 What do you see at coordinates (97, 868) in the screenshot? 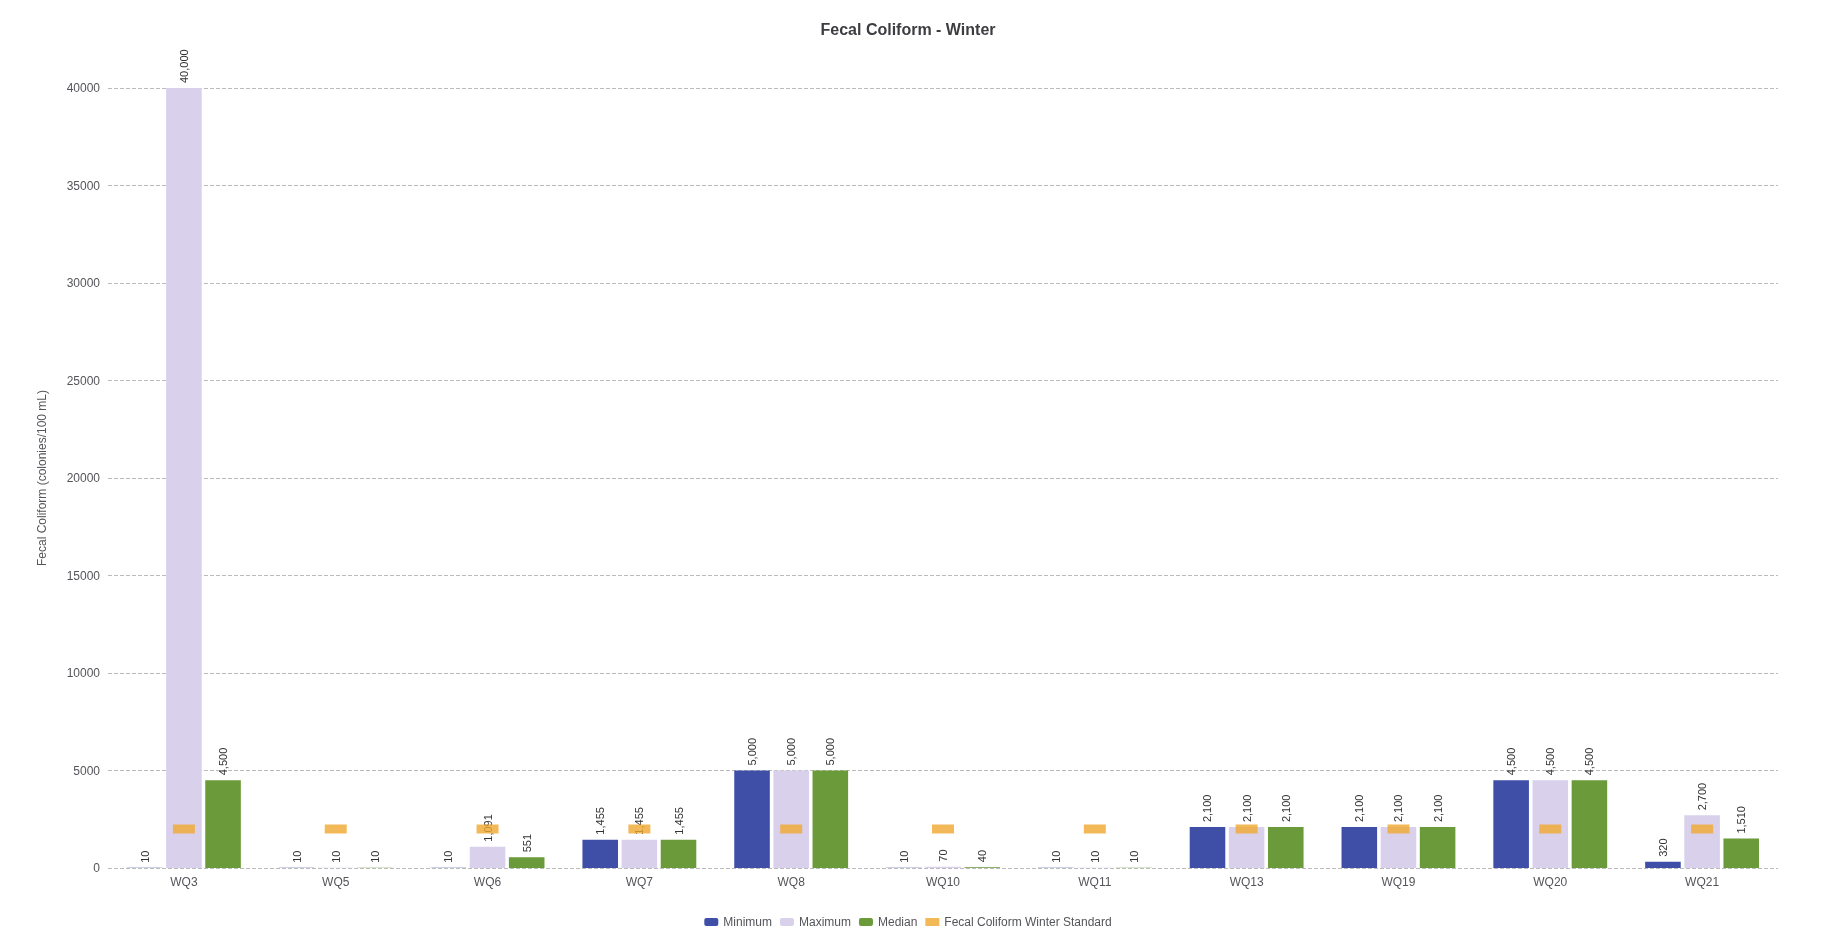
I see `y-tick-label: 0` at bounding box center [97, 868].